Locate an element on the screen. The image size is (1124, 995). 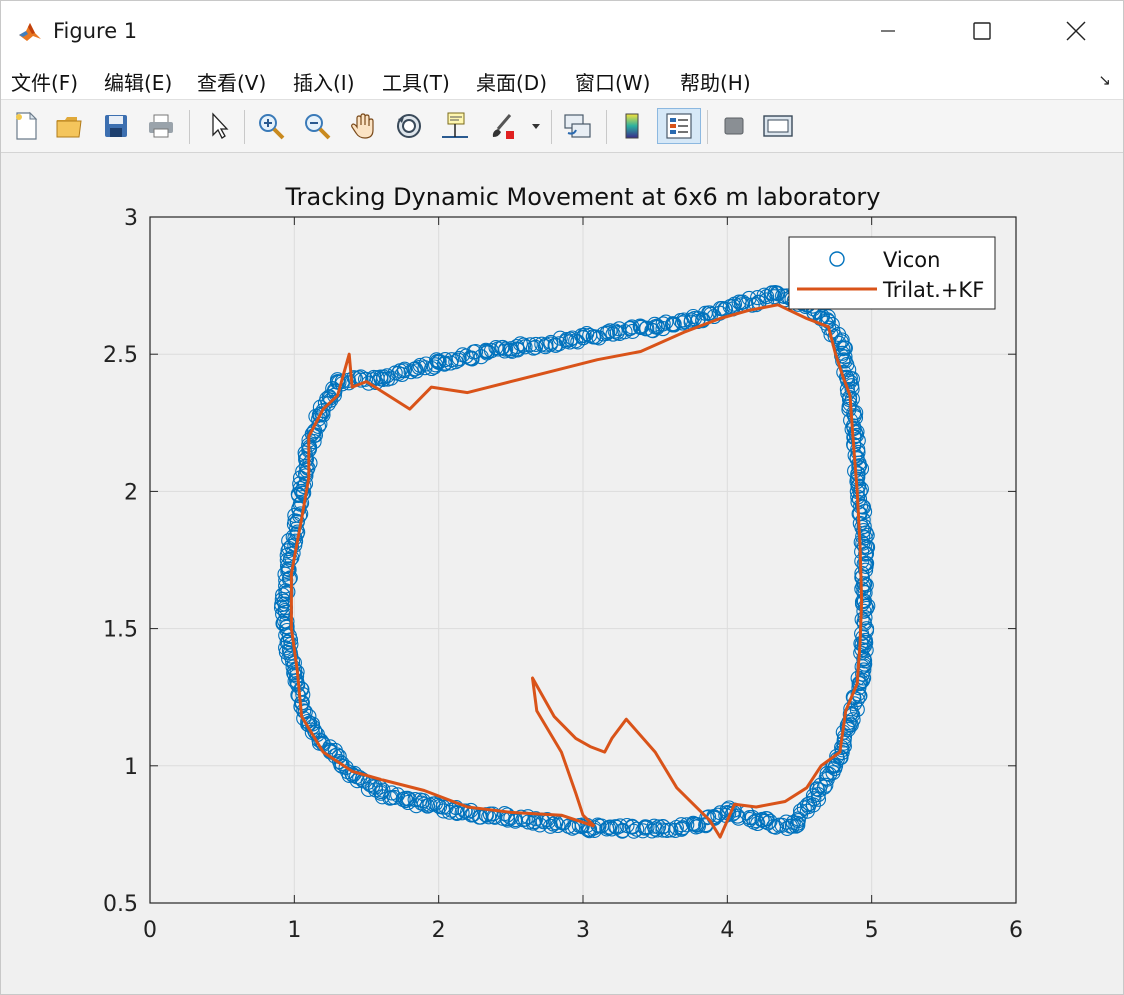
menu-edit: 编辑(E) is located at coordinates (138, 83).